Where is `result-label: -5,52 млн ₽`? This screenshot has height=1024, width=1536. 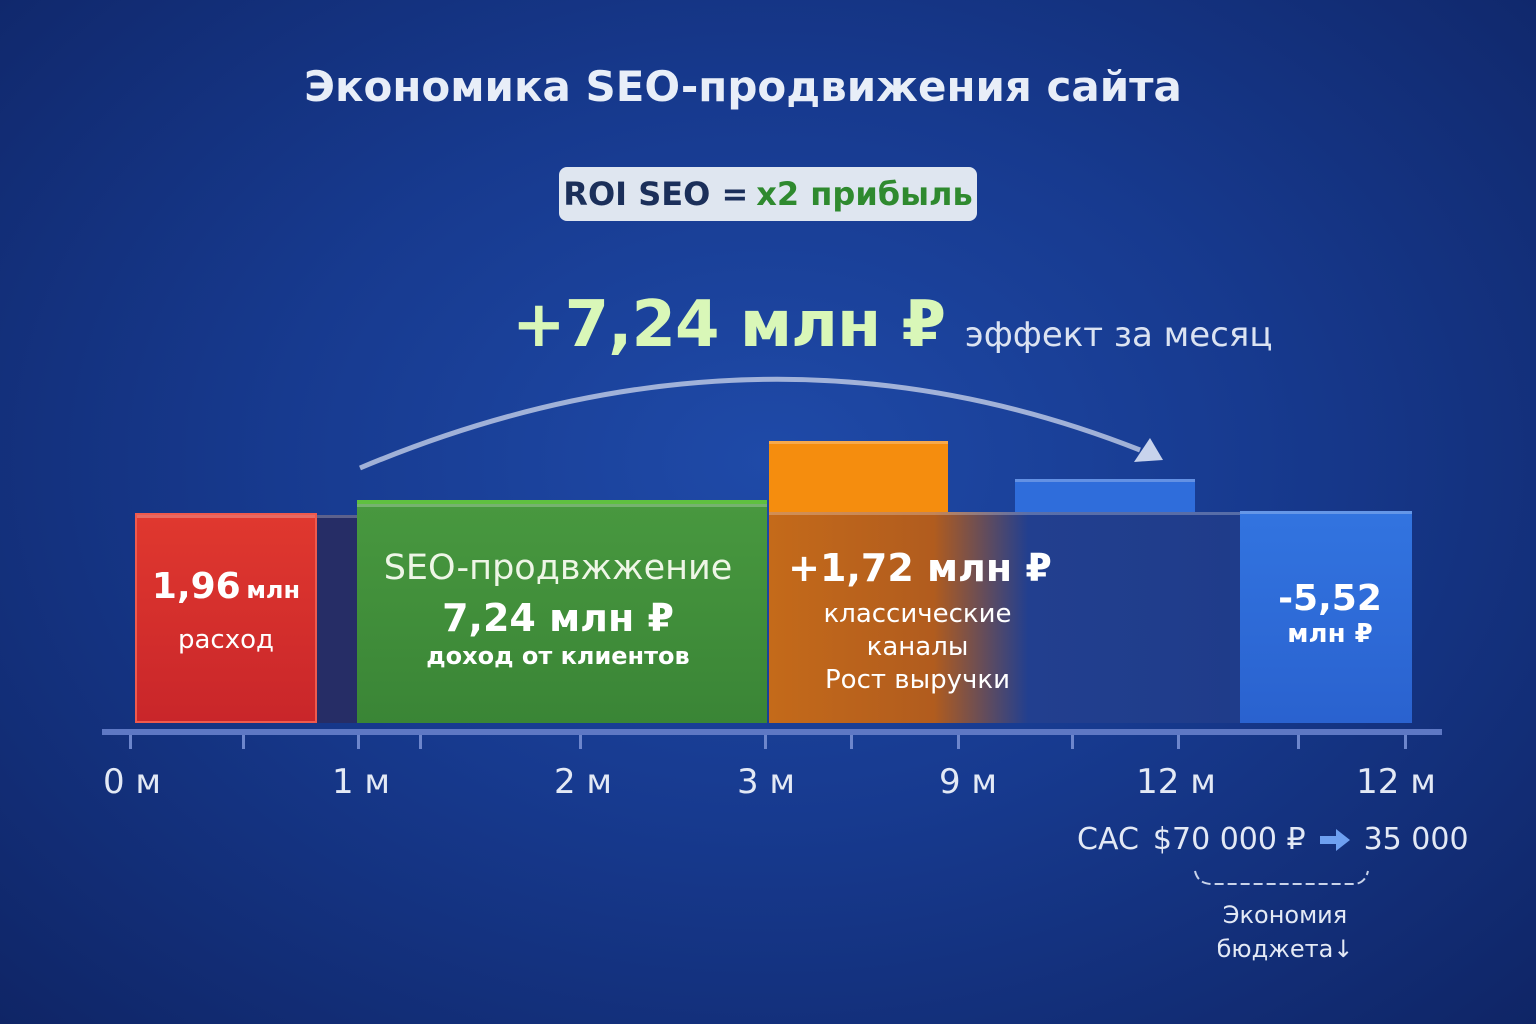 result-label: -5,52 млн ₽ is located at coordinates (1330, 613).